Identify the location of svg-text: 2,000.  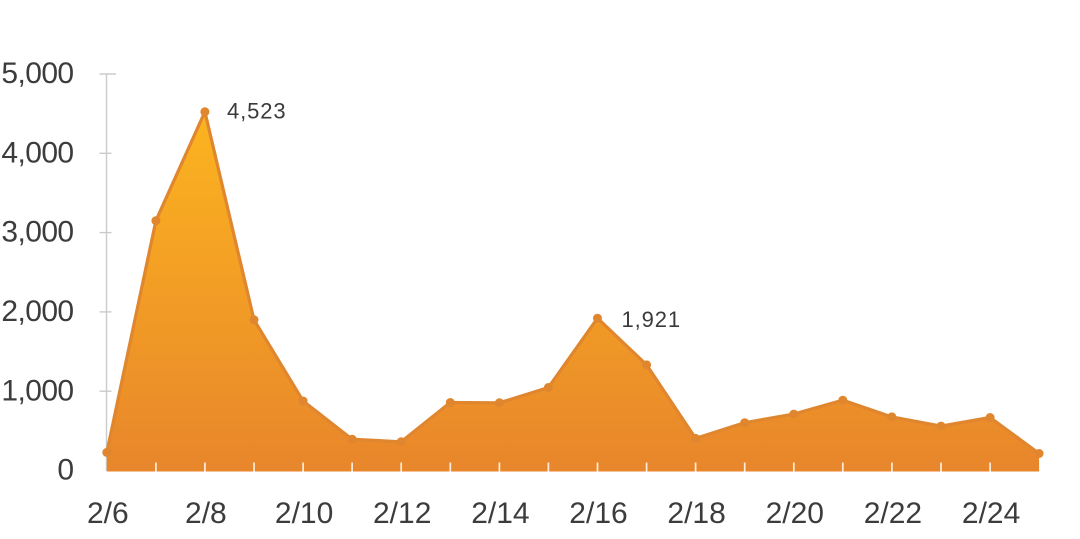
(37, 311).